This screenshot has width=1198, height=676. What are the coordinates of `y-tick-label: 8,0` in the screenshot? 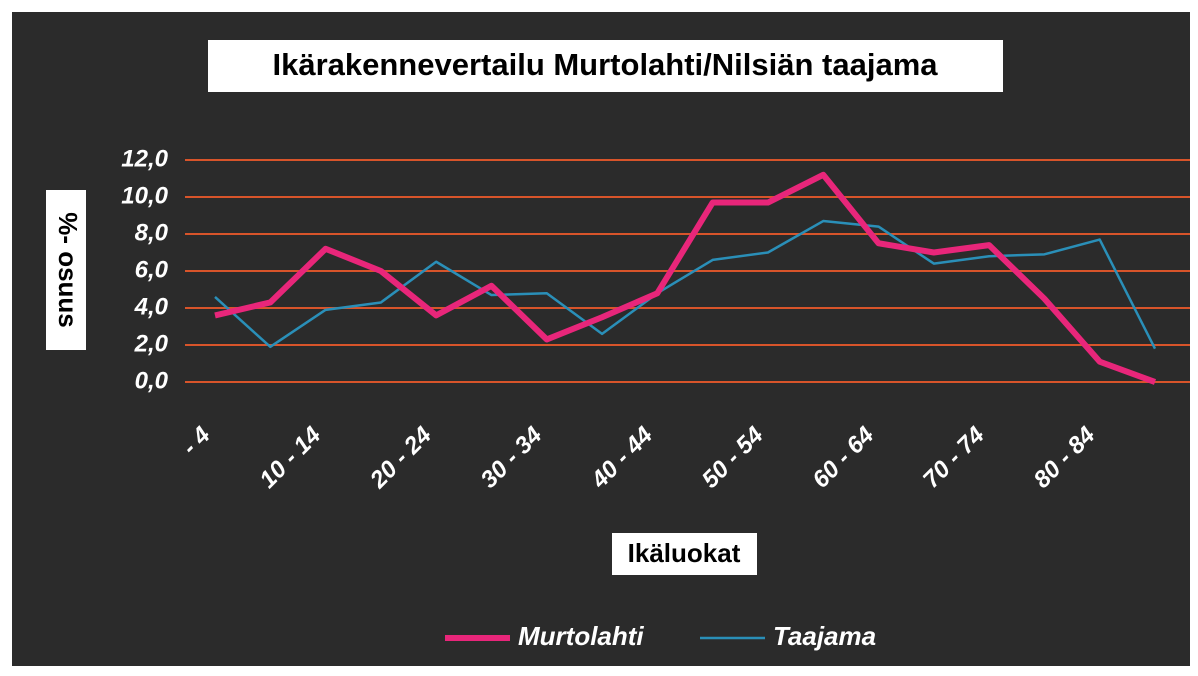 It's located at (152, 232).